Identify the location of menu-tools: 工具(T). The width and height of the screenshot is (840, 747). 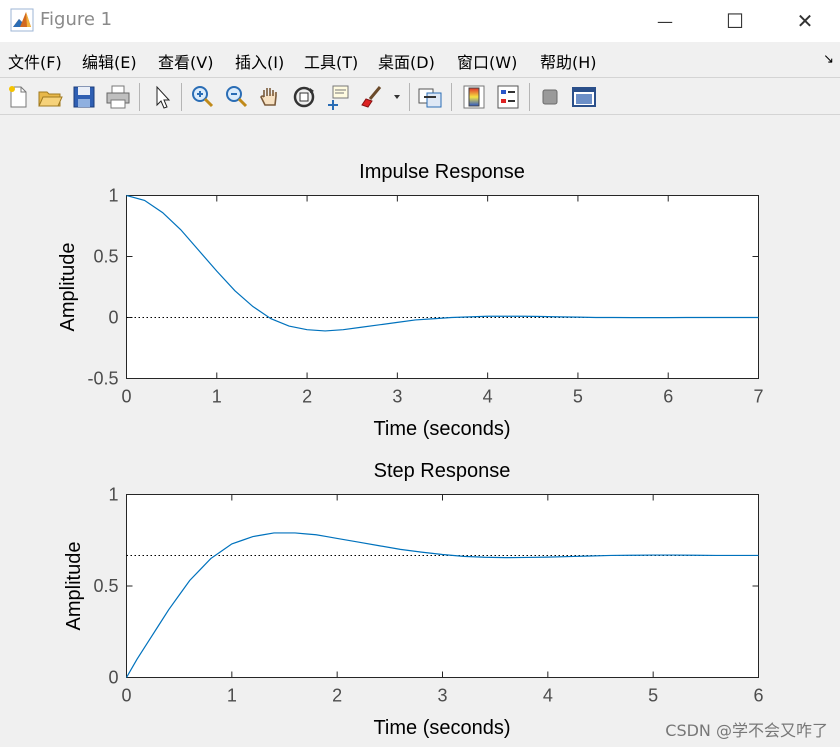
(331, 62).